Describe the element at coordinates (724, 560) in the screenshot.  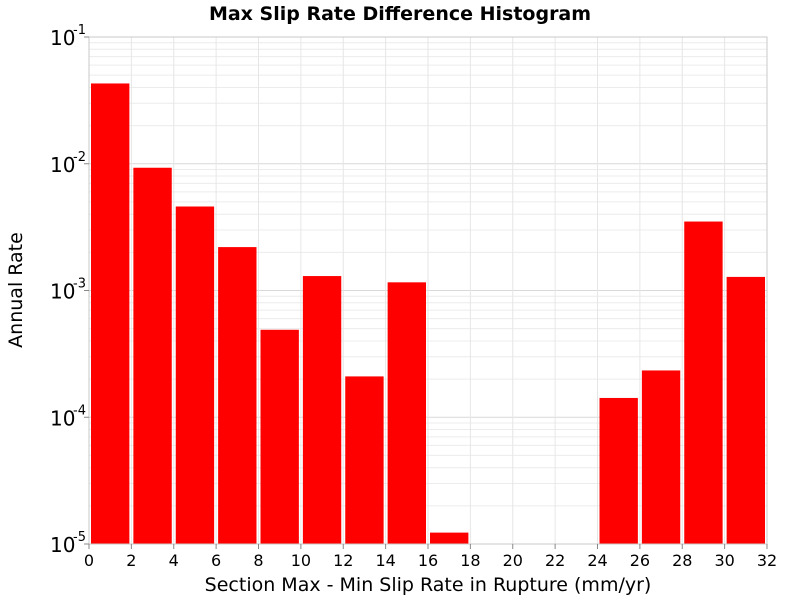
I see `x-tick-label: 30` at that location.